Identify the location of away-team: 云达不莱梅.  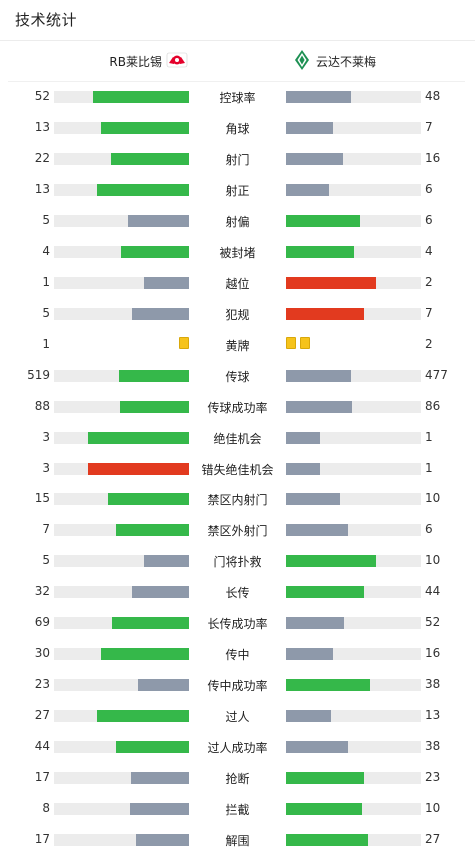
(335, 61).